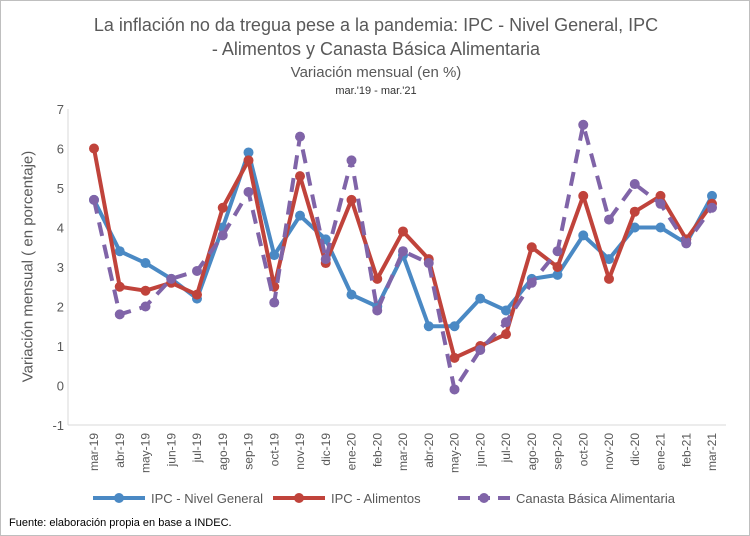 The height and width of the screenshot is (536, 750). Describe the element at coordinates (94, 452) in the screenshot. I see `x-tick-label: mar-19` at that location.